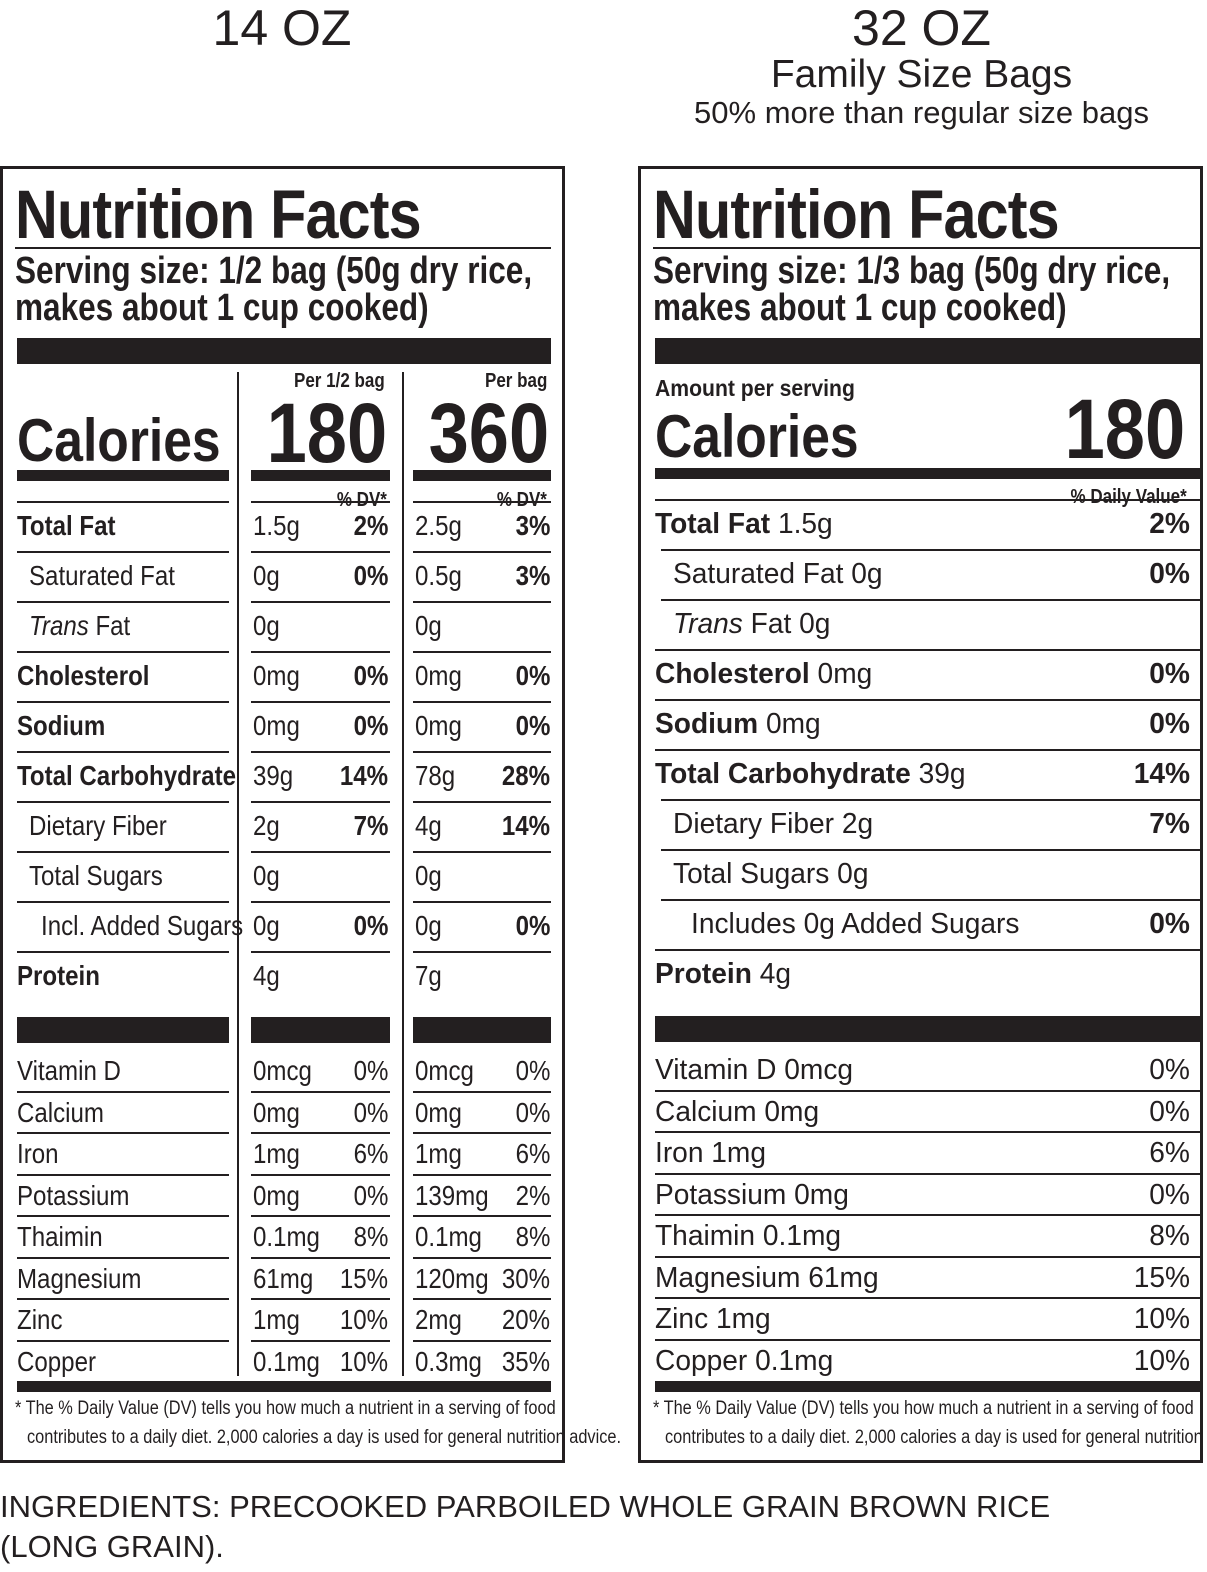 The height and width of the screenshot is (1572, 1207). Describe the element at coordinates (928, 473) in the screenshot. I see `right-cal-bar` at that location.